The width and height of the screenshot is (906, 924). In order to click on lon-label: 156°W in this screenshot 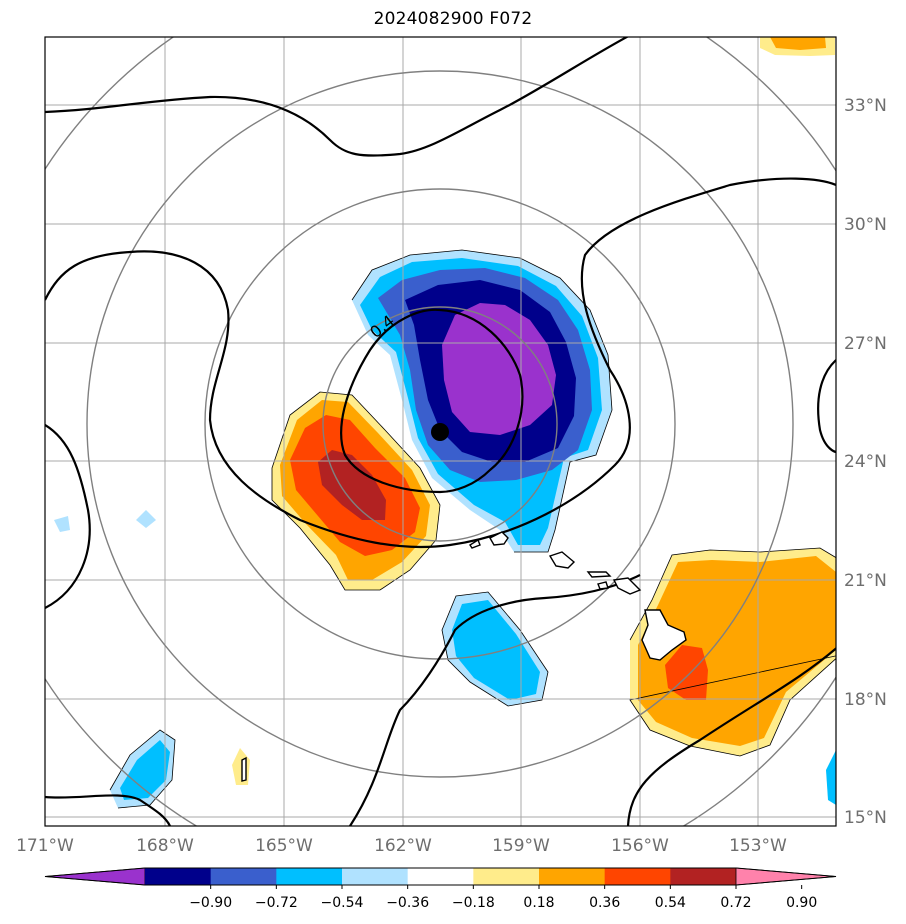, I will do `click(640, 846)`.